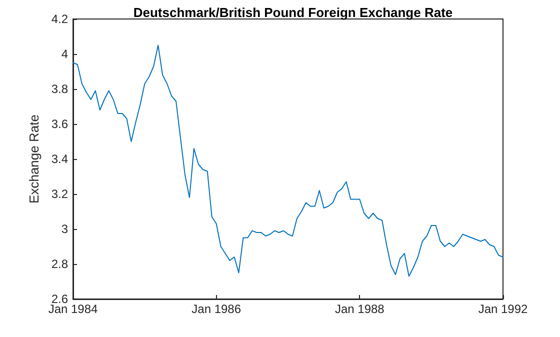  I want to click on chart-title: Deutschmark/British Pound Foreign Exchange Rate, so click(293, 12).